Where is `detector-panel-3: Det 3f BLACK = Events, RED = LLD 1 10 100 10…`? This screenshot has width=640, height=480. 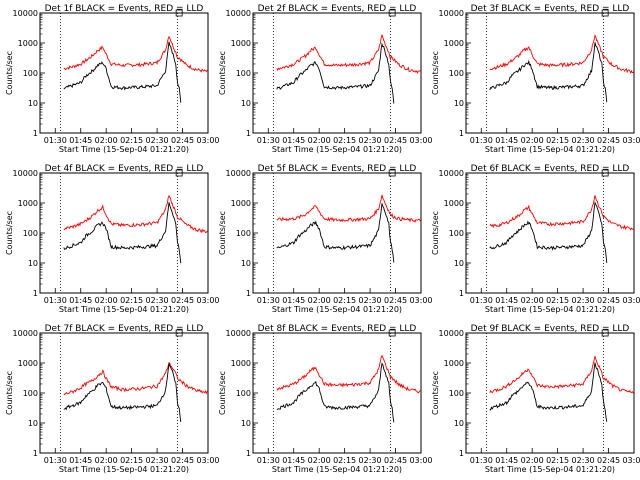
detector-panel-3: Det 3f BLACK = Events, RED = LLD 1 10 100 10… is located at coordinates (535, 79).